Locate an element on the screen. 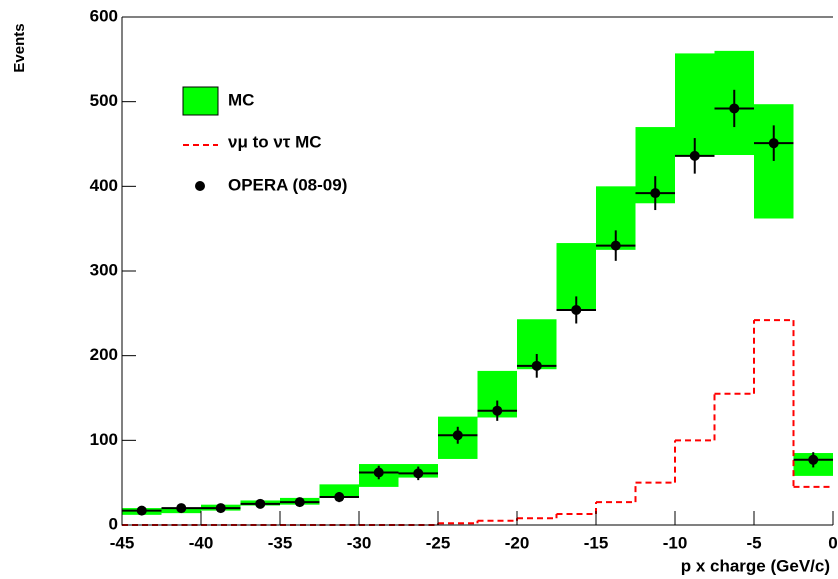 Image resolution: width=838 pixels, height=579 pixels. y-axis-label: Events is located at coordinates (19, 47).